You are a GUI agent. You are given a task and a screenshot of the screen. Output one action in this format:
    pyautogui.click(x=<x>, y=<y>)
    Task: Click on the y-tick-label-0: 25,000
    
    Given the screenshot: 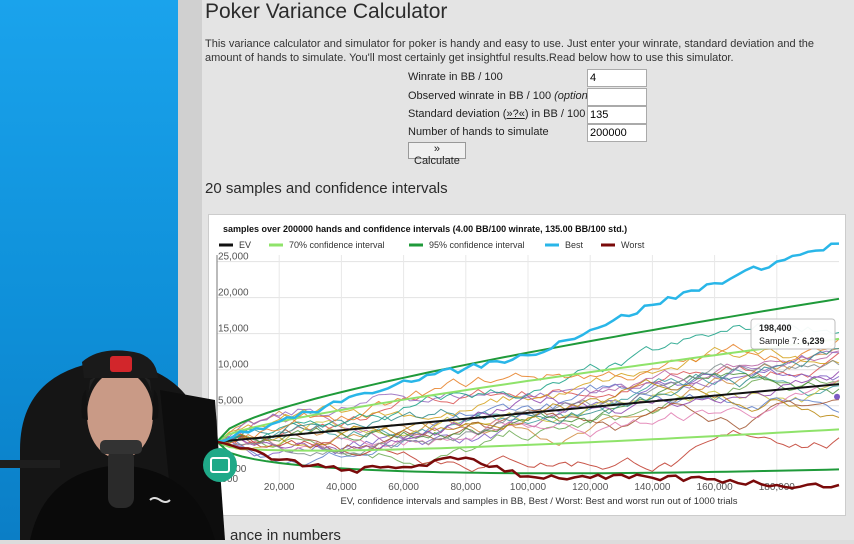 What is the action you would take?
    pyautogui.click(x=233, y=257)
    